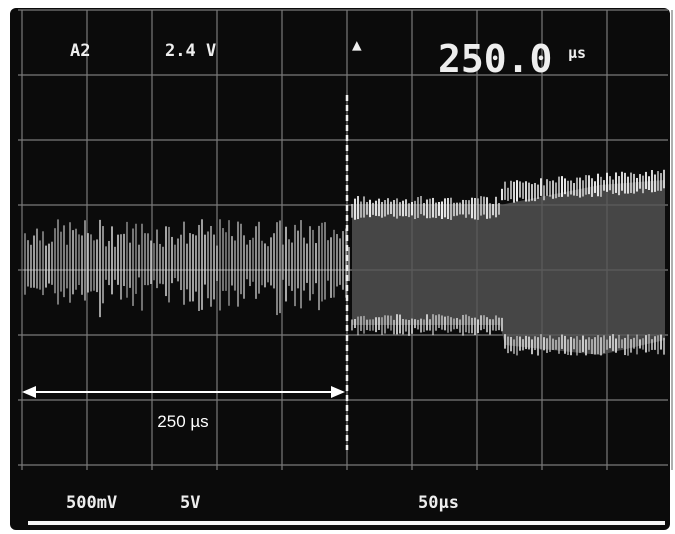 The width and height of the screenshot is (675, 534). Describe the element at coordinates (91, 503) in the screenshot. I see `ch1-scale: 500mV` at that location.